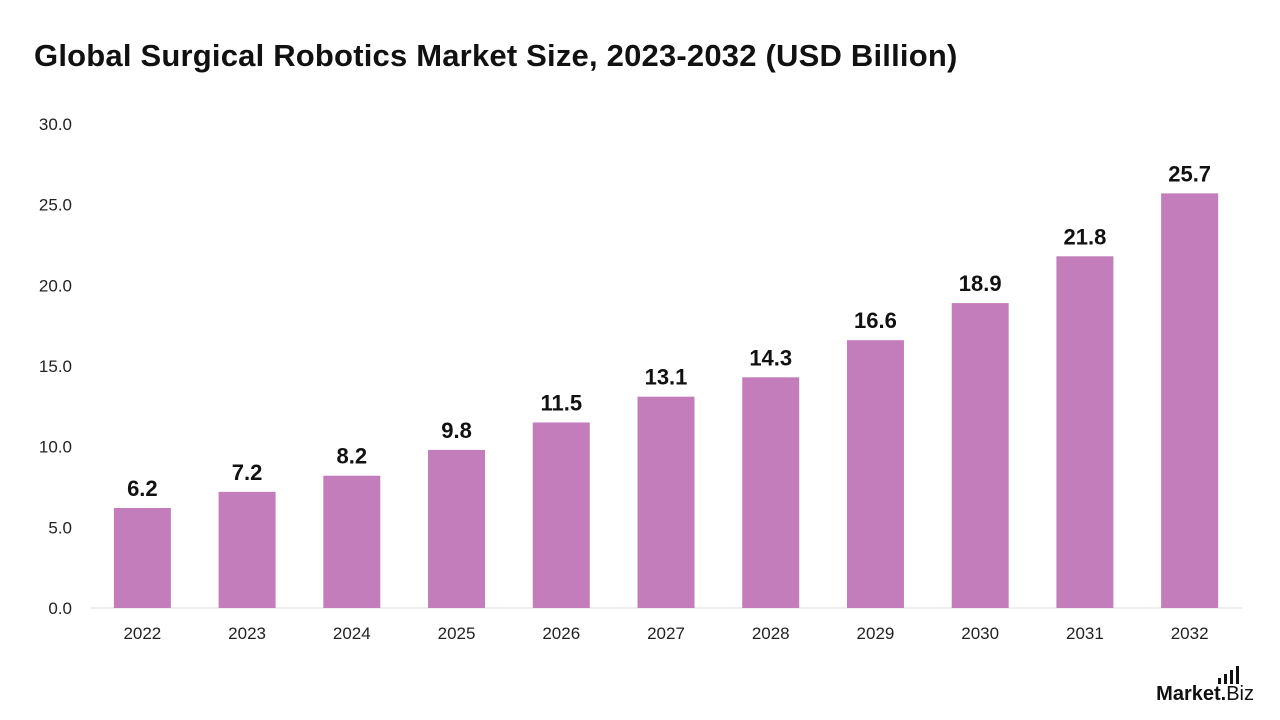  I want to click on value-label: 6.2, so click(142, 488).